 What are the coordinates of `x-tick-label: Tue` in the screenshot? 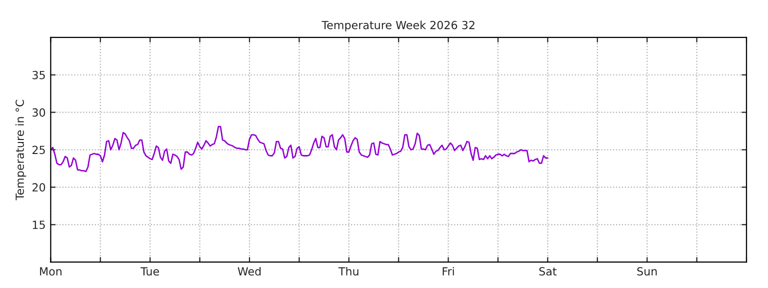 It's located at (149, 271).